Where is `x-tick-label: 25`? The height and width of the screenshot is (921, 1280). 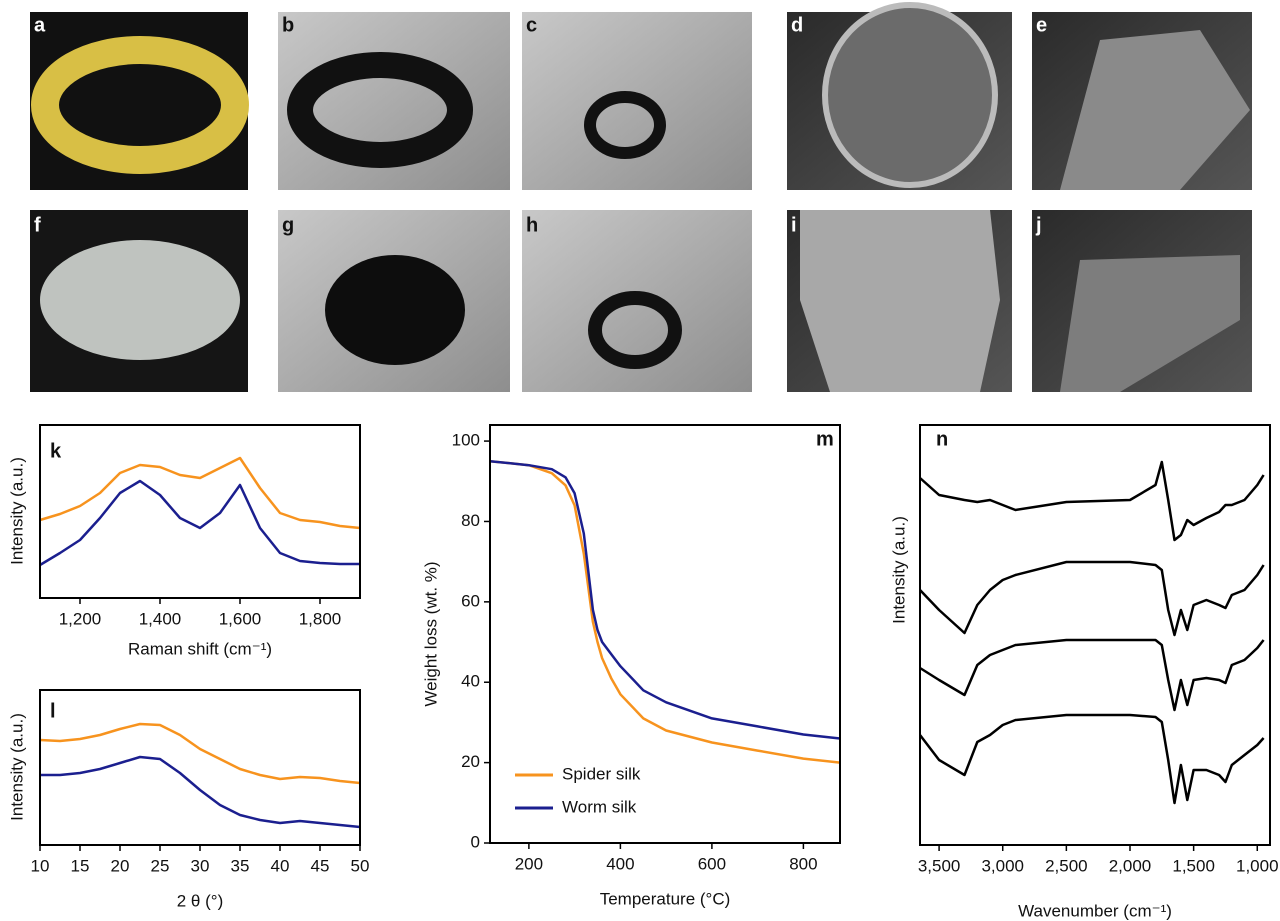 x-tick-label: 25 is located at coordinates (160, 865).